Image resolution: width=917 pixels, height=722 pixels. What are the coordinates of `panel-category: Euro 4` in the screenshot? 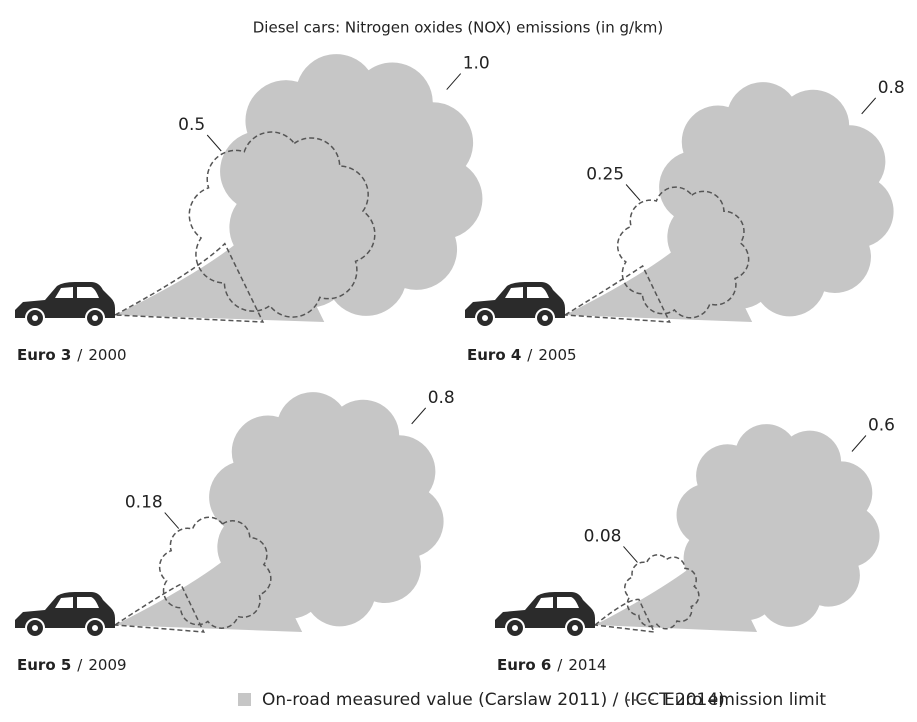 It's located at (494, 355).